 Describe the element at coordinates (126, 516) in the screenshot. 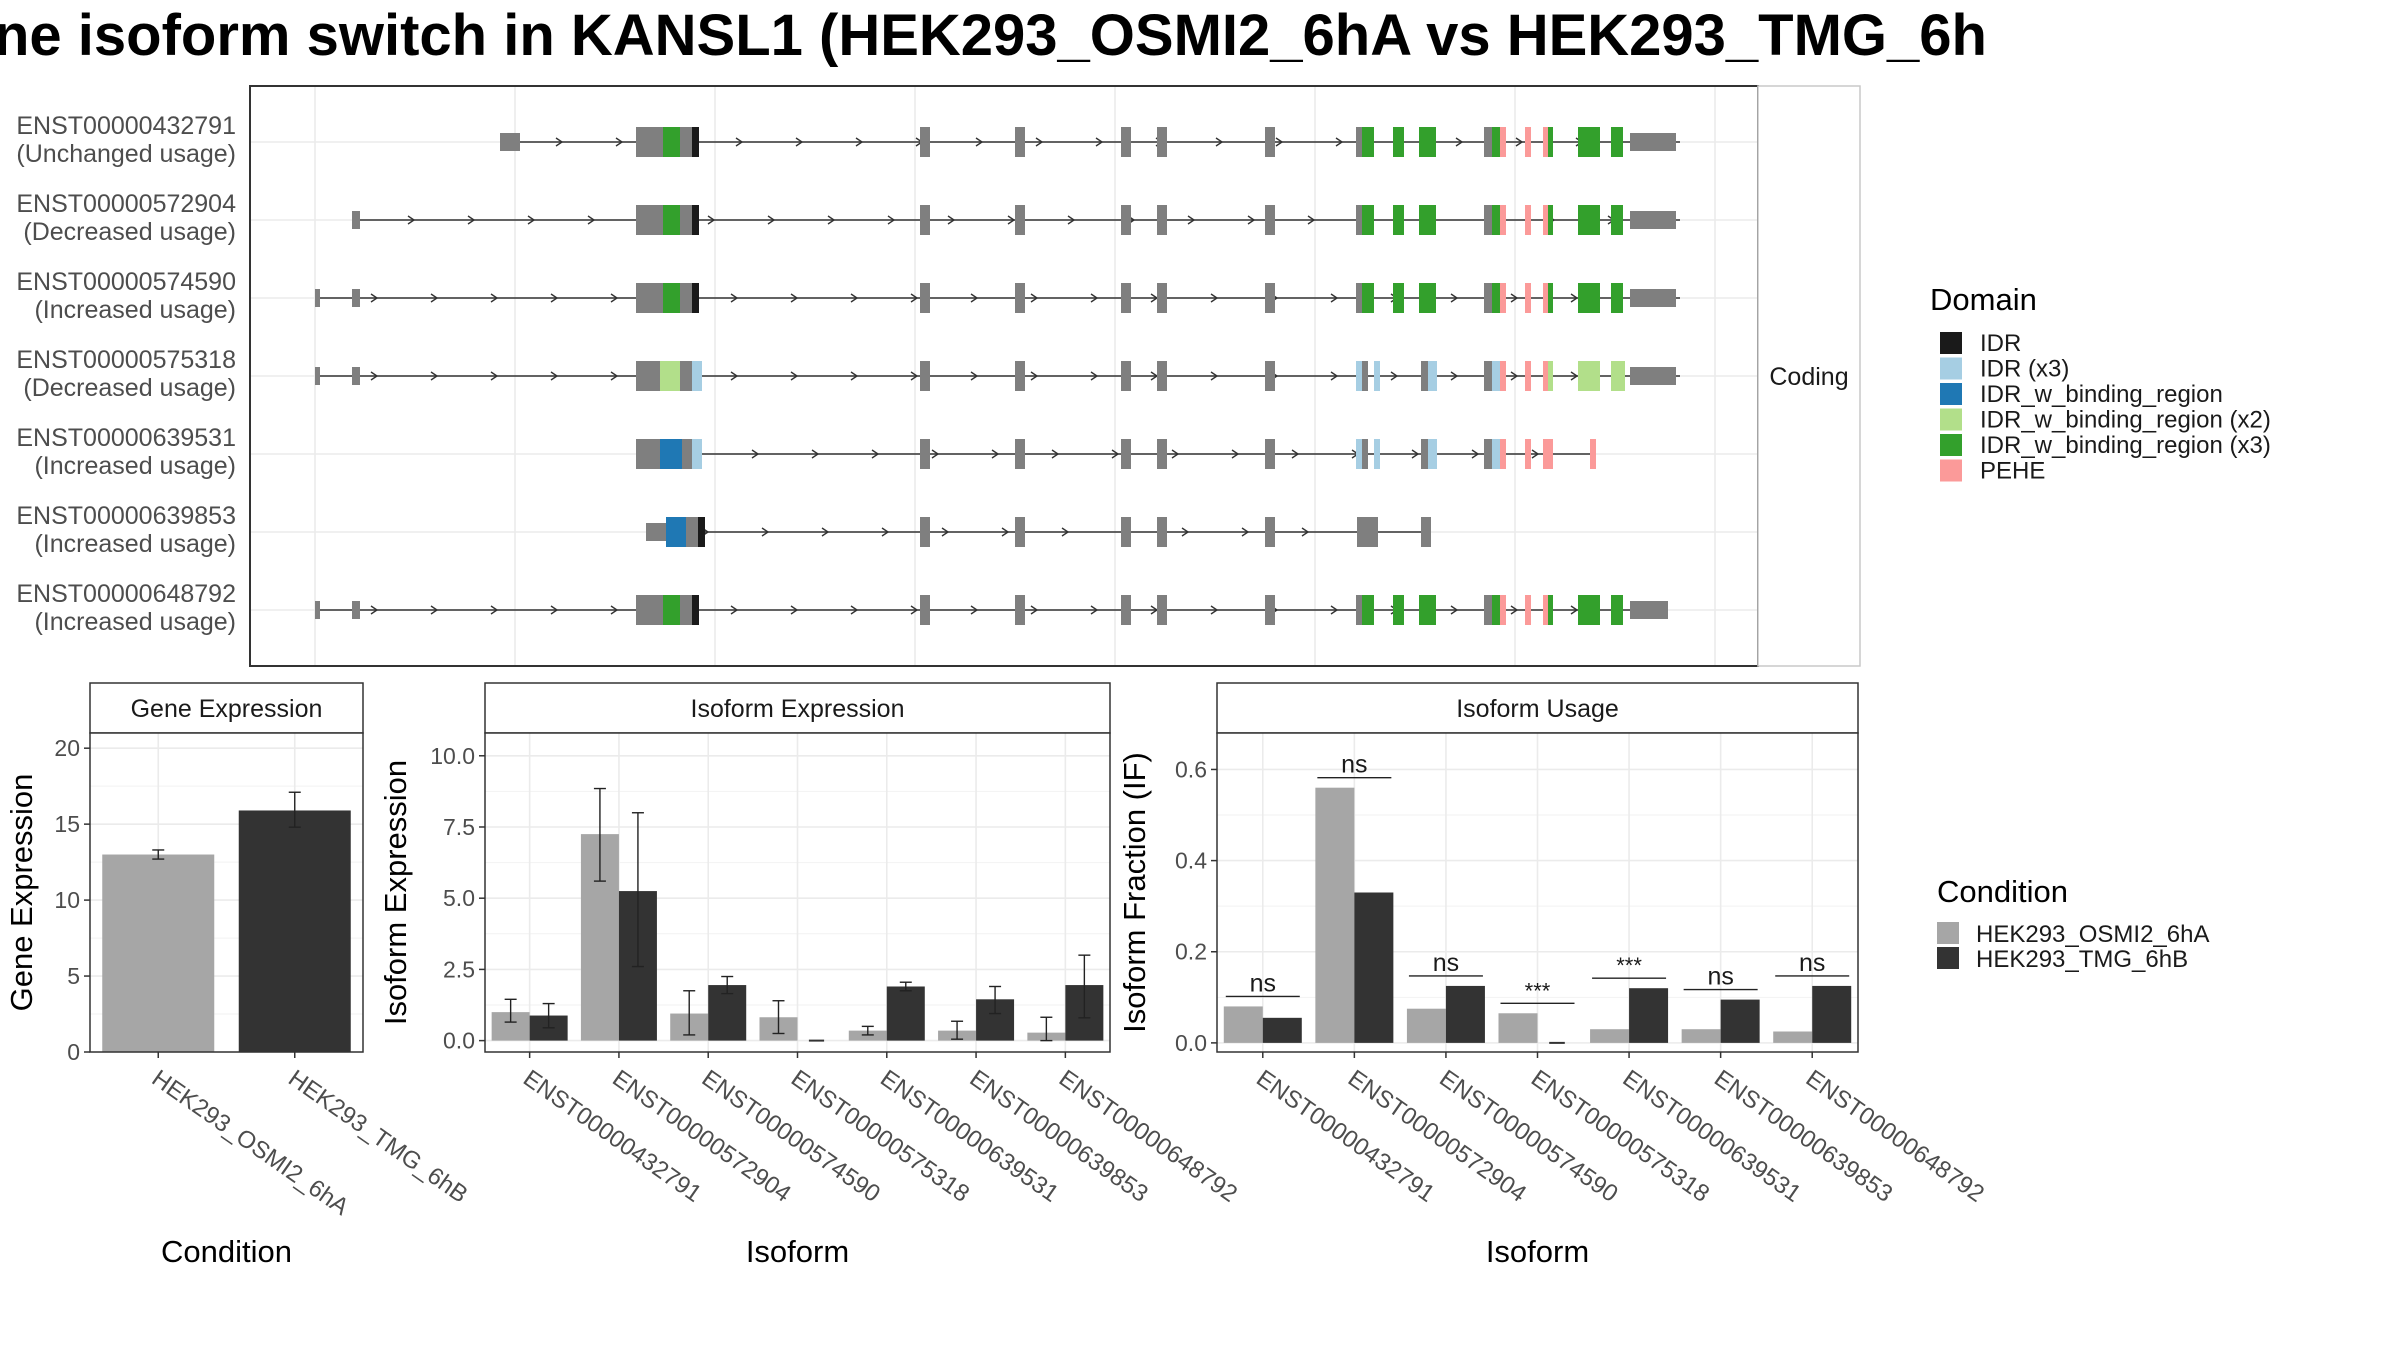

I see `transcript-id: ENST00000639853` at that location.